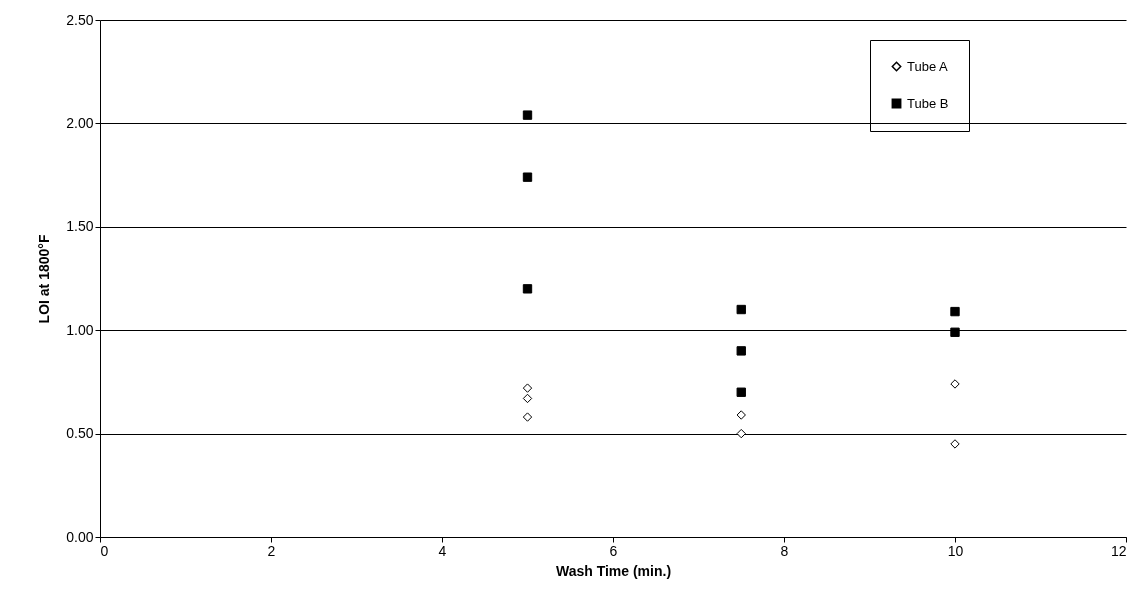 The image size is (1142, 616). Describe the element at coordinates (80, 329) in the screenshot. I see `y-tick-label: 1.00` at that location.